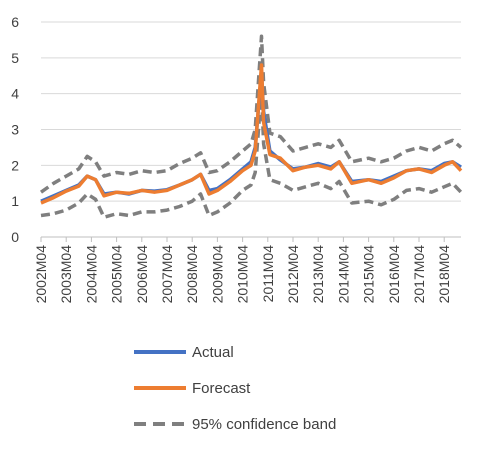 The height and width of the screenshot is (452, 481). What do you see at coordinates (369, 274) in the screenshot?
I see `x-tick-label: 2015M04` at bounding box center [369, 274].